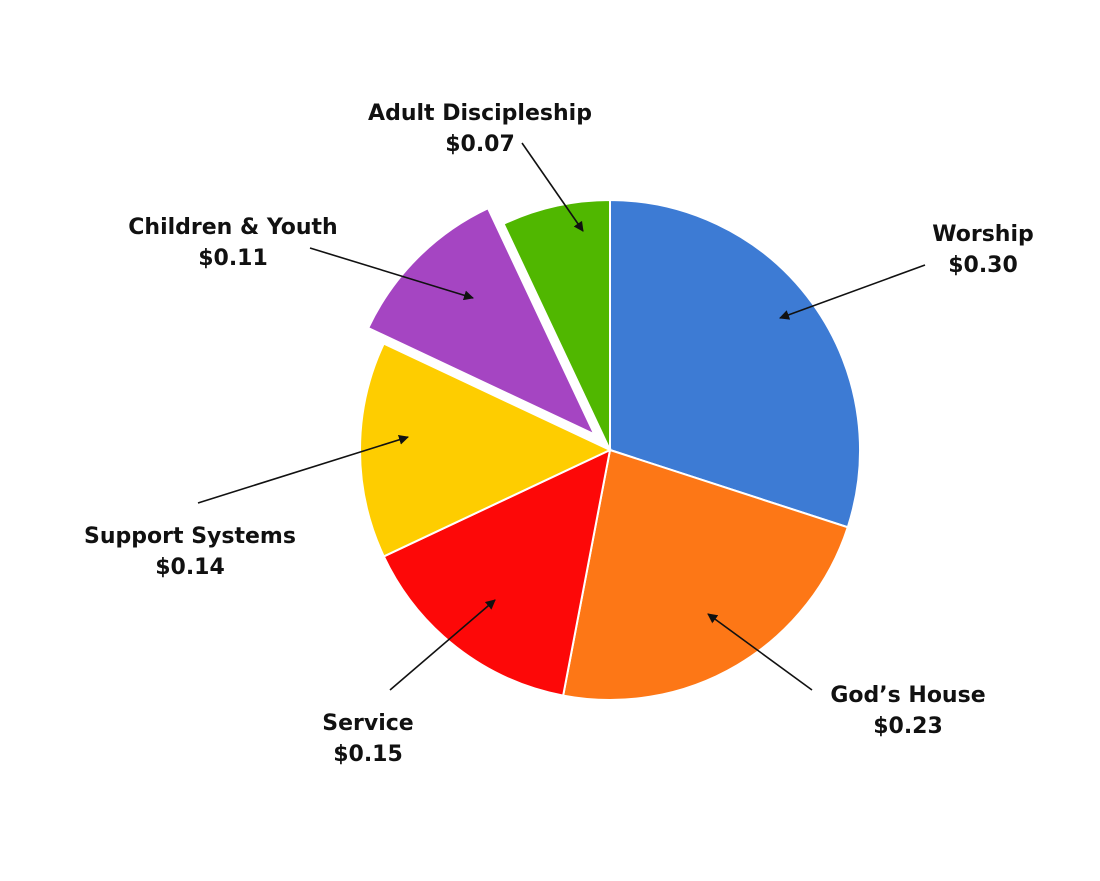 The width and height of the screenshot is (1100, 881). What do you see at coordinates (232, 227) in the screenshot?
I see `slice-label-children-youth: Children & Youth` at bounding box center [232, 227].